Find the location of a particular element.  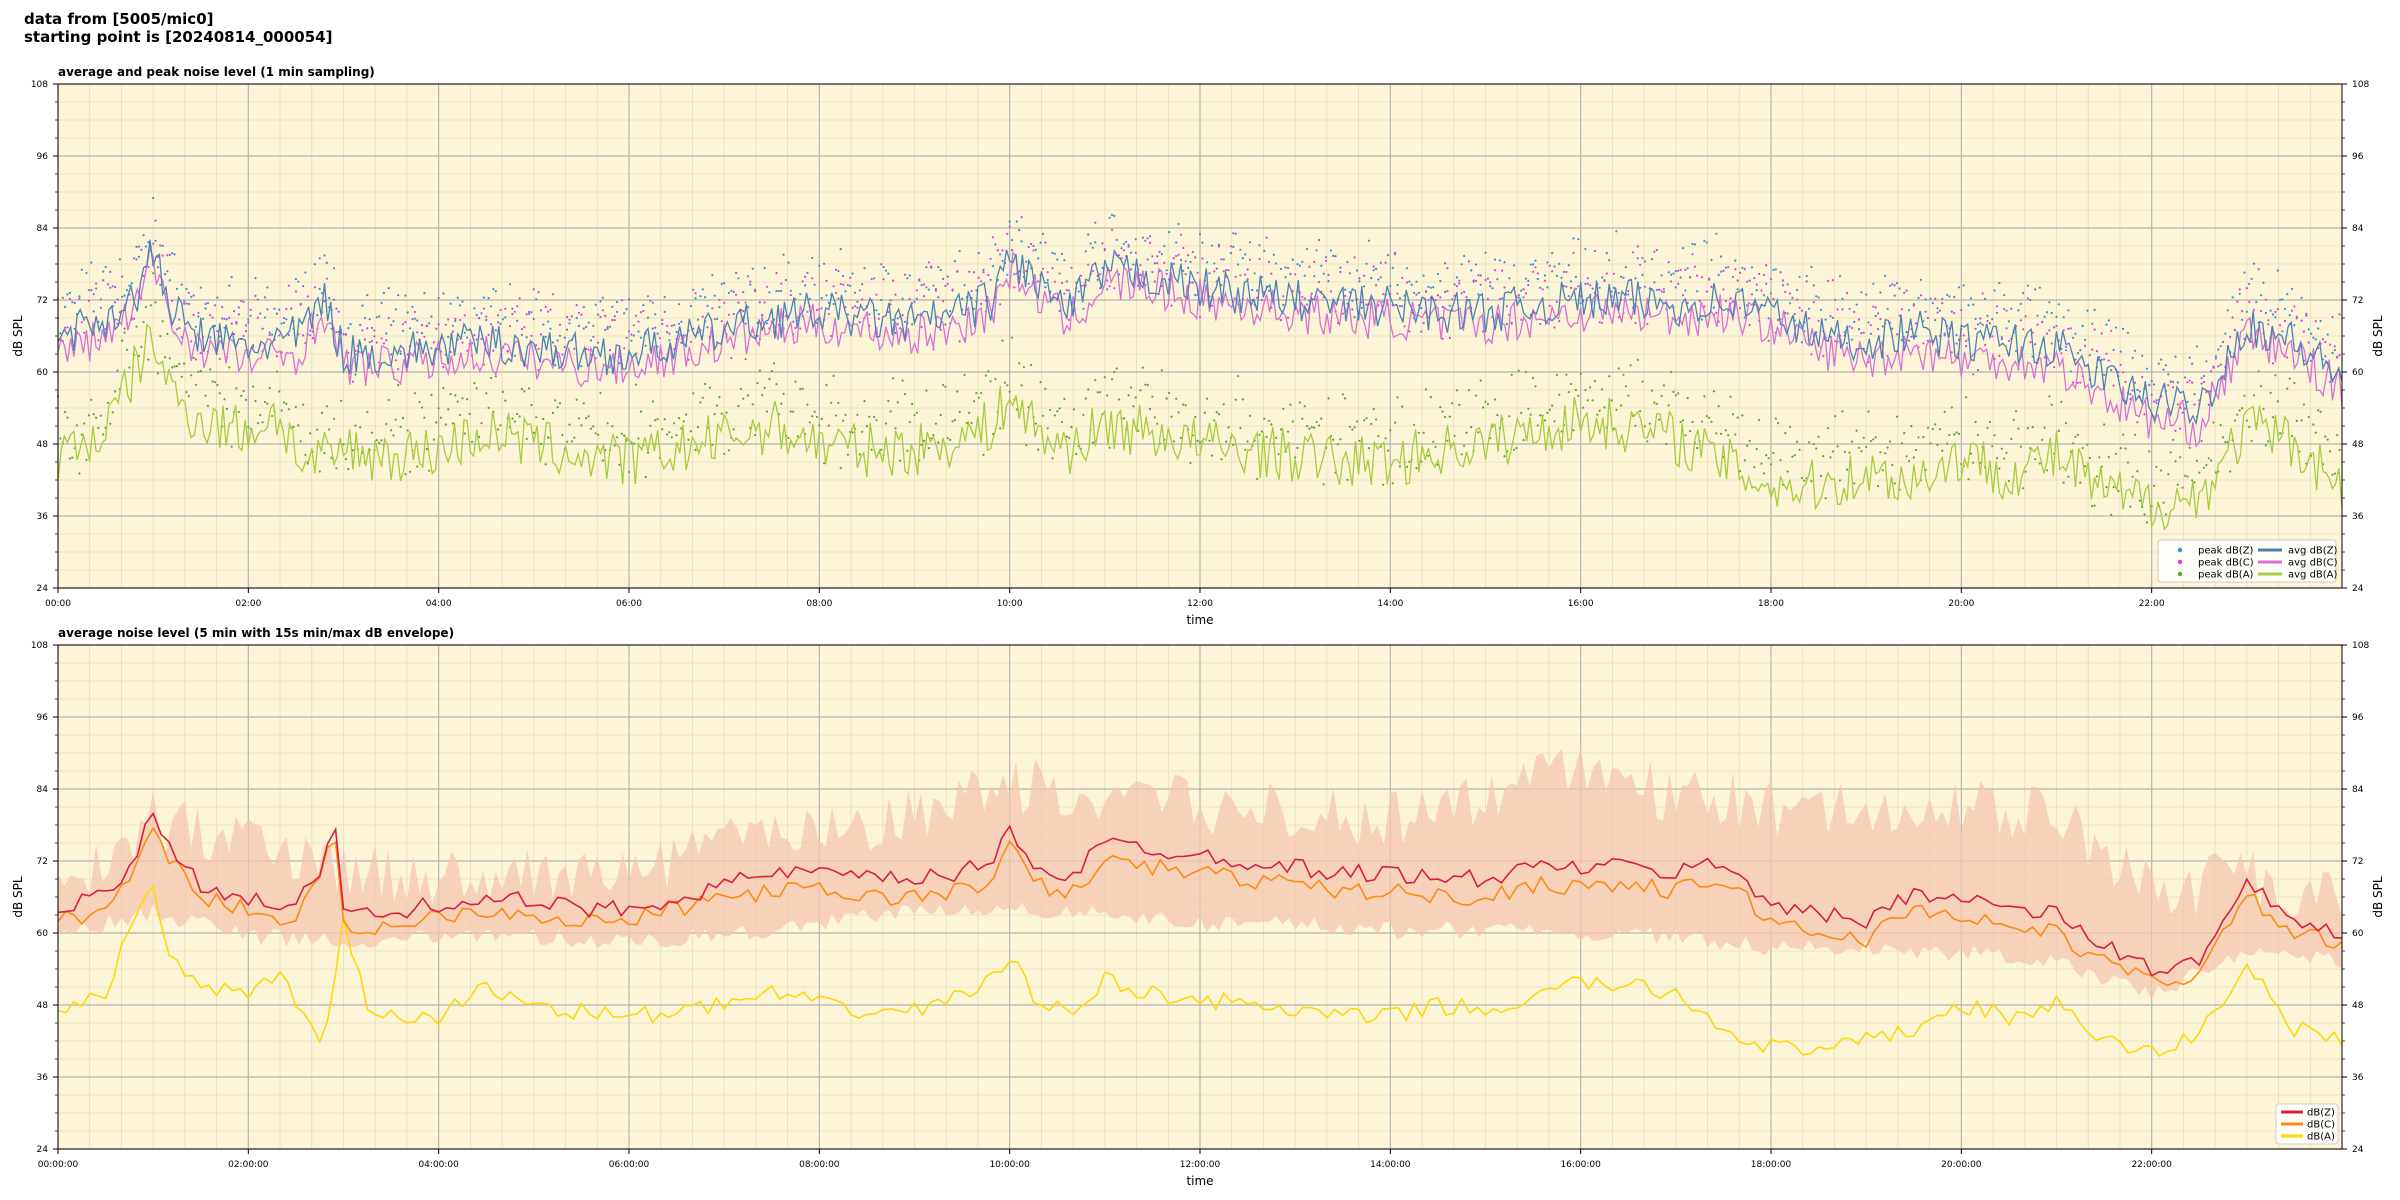

y-tick-label: 96 is located at coordinates (43, 718).